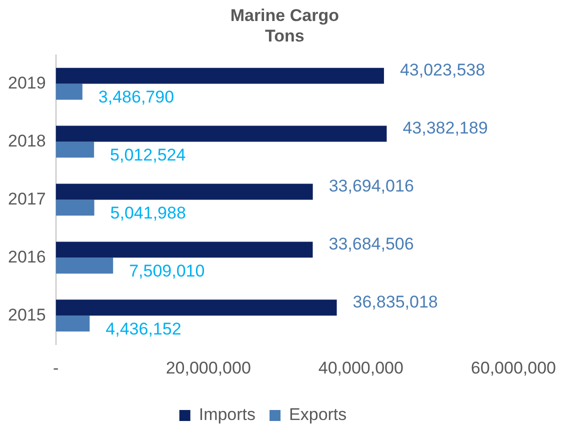 The width and height of the screenshot is (570, 434). Describe the element at coordinates (27, 256) in the screenshot. I see `y-tick-label: 2016` at that location.